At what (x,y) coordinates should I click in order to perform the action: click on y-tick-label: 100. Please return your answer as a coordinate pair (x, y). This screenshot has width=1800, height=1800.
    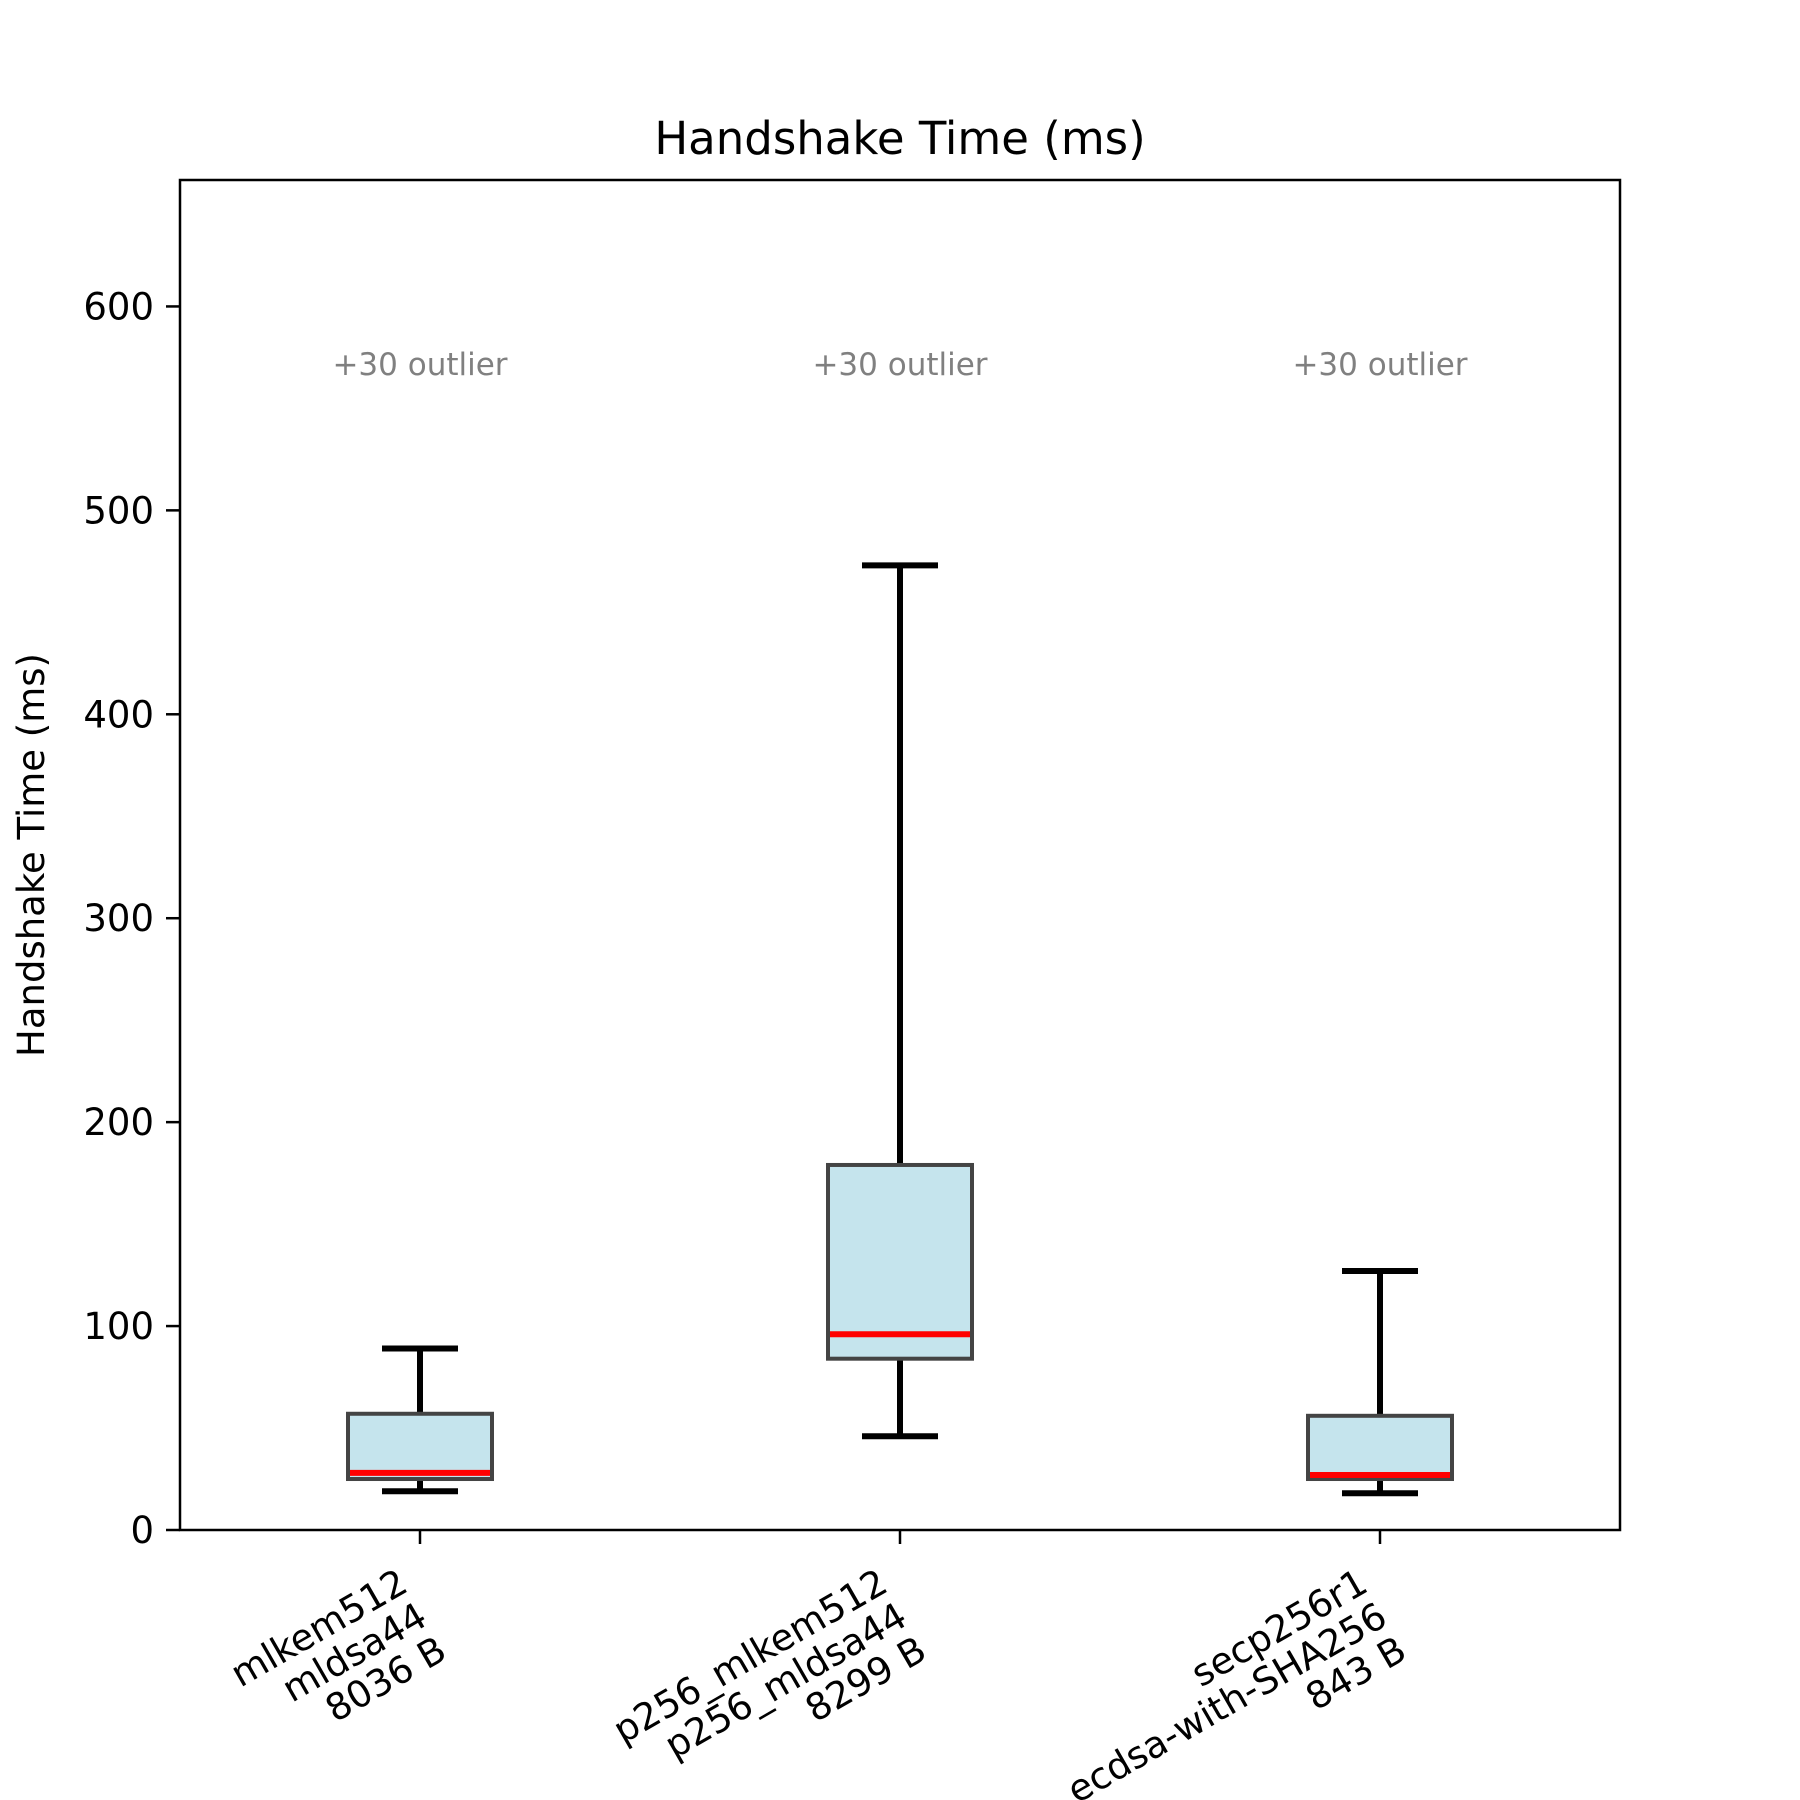
    Looking at the image, I should click on (118, 1326).